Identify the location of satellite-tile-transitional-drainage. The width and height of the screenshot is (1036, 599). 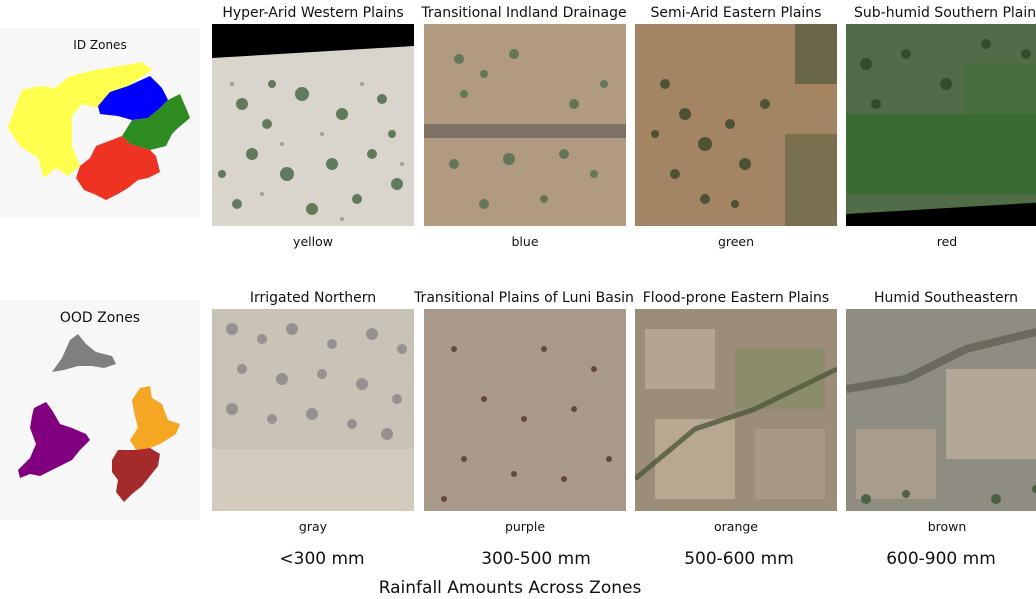
(525, 125).